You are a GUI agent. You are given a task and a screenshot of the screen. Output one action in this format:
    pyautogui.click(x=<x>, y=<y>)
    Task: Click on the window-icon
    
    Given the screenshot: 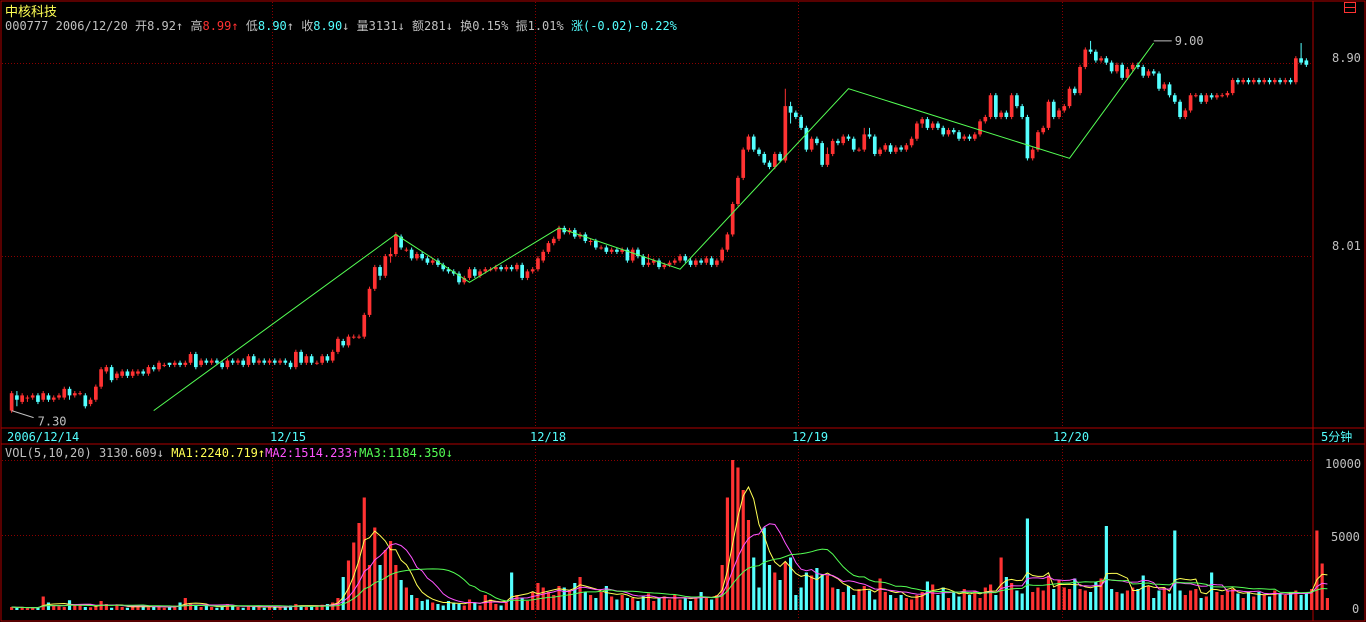 What is the action you would take?
    pyautogui.click(x=1350, y=7)
    